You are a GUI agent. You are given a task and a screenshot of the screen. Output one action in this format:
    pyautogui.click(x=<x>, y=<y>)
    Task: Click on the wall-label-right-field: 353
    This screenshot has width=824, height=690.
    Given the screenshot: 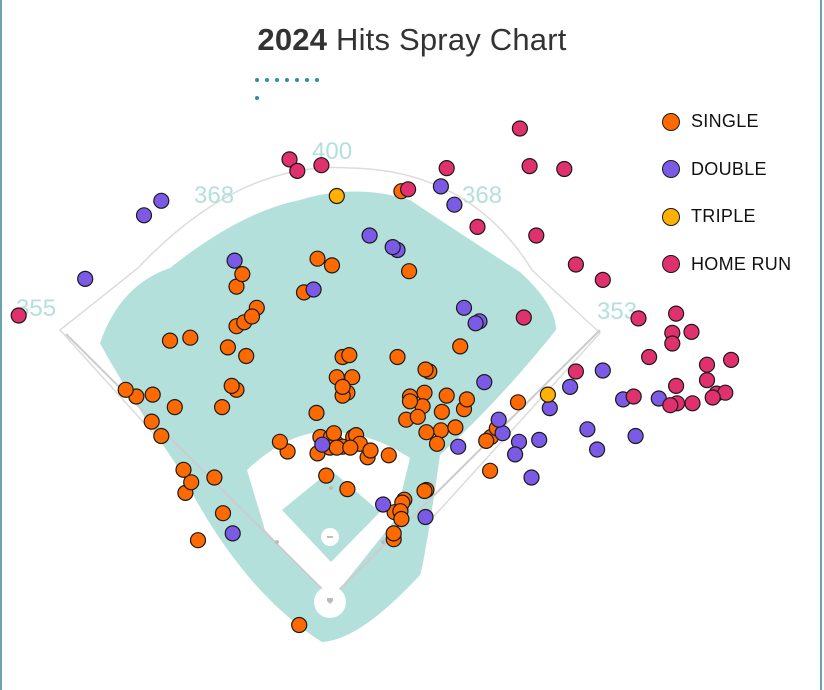 What is the action you would take?
    pyautogui.click(x=617, y=311)
    